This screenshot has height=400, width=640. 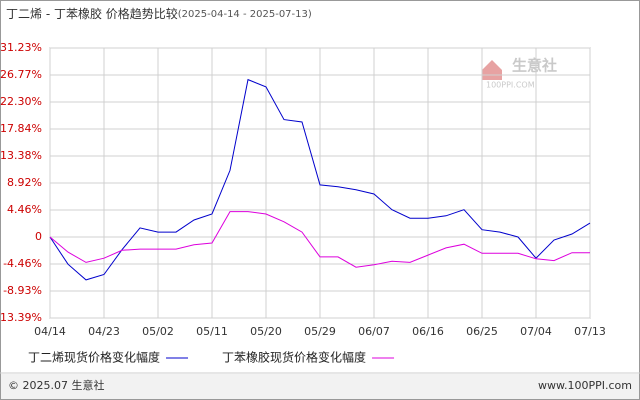 I want to click on y-tick-label: 4.46%, so click(x=24, y=209).